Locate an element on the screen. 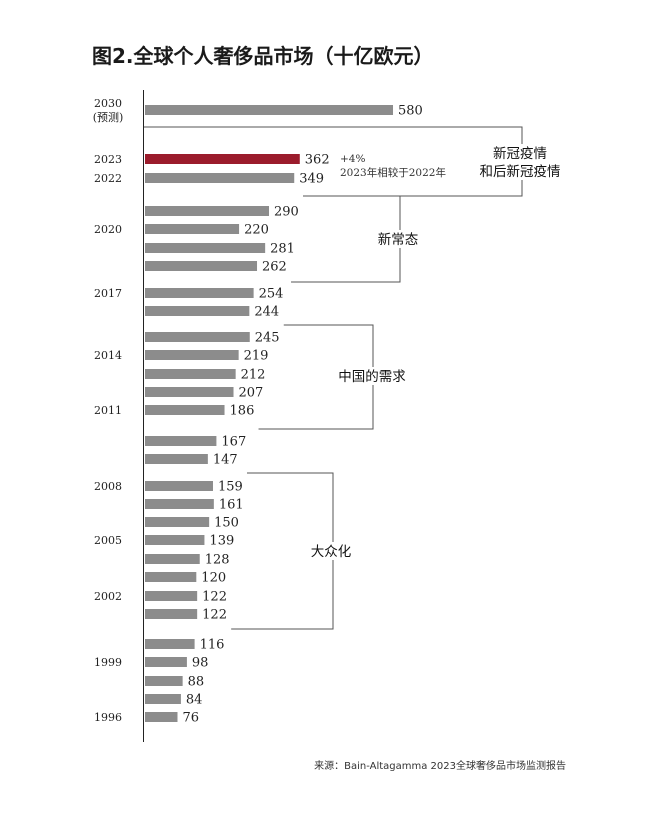  value-label: 349 is located at coordinates (311, 179).